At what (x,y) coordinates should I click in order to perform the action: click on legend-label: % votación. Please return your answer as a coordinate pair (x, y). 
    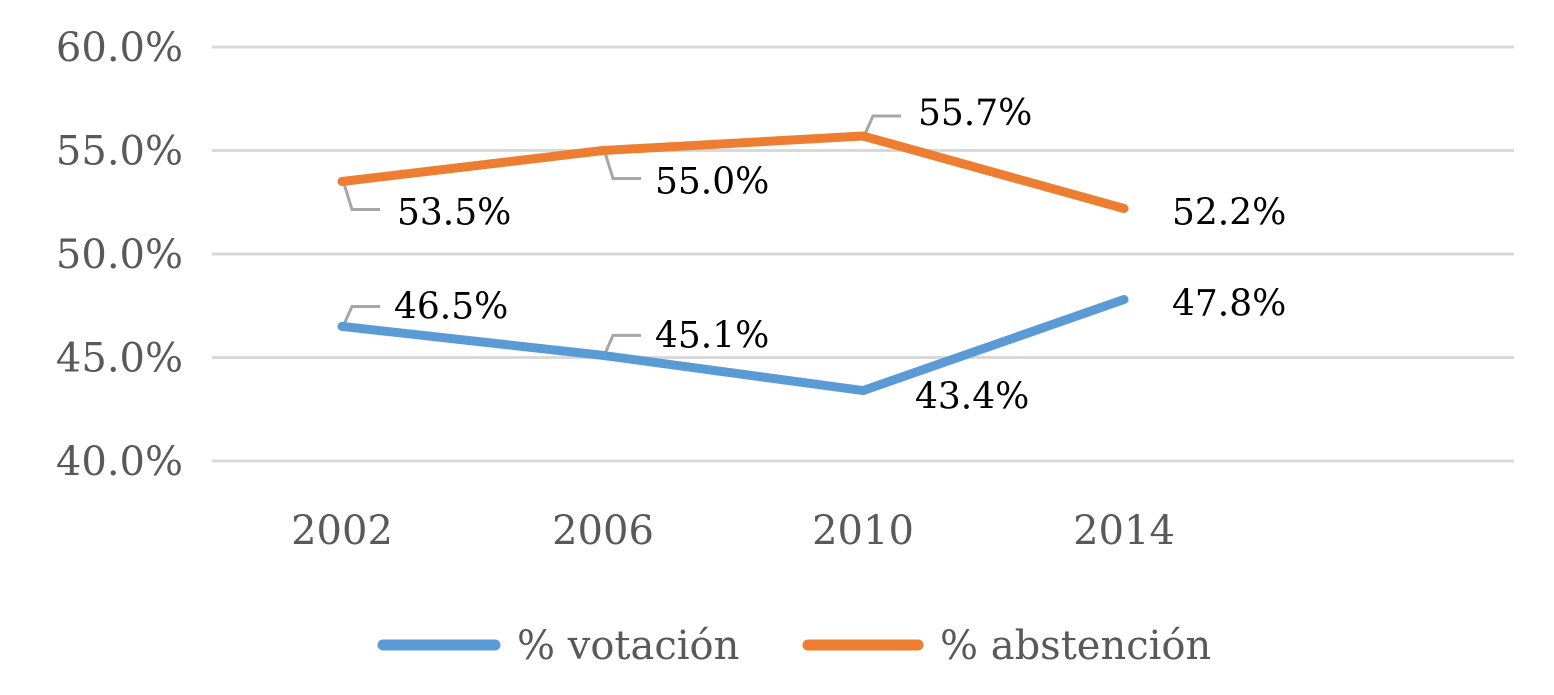
    Looking at the image, I should click on (628, 646).